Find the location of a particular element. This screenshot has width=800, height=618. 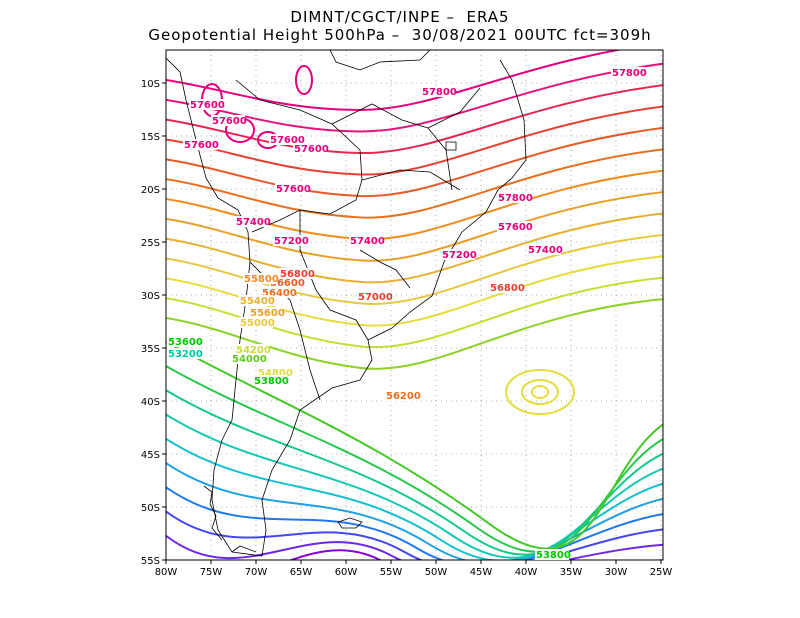

lon-tick-label: 40W is located at coordinates (526, 572).